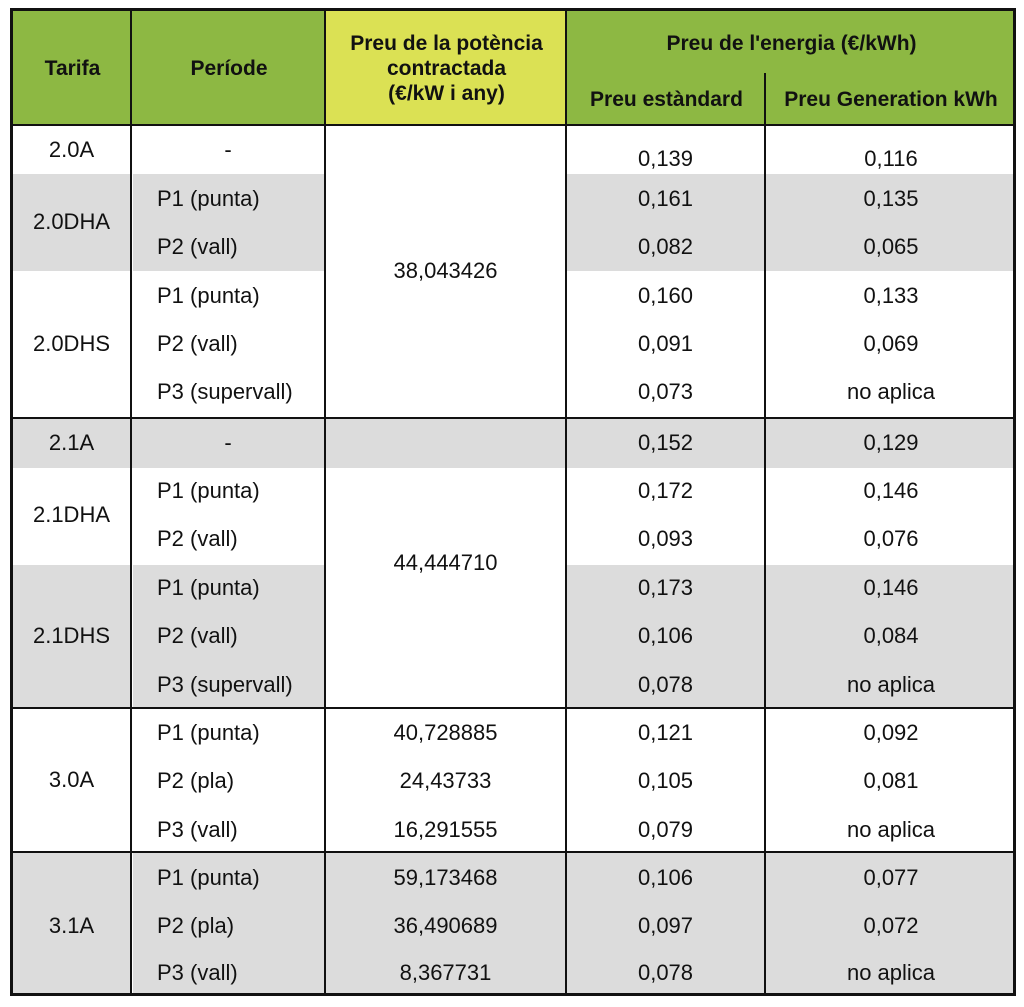 The image size is (1024, 1007). I want to click on tarifa-band-3-1a, so click(72, 922).